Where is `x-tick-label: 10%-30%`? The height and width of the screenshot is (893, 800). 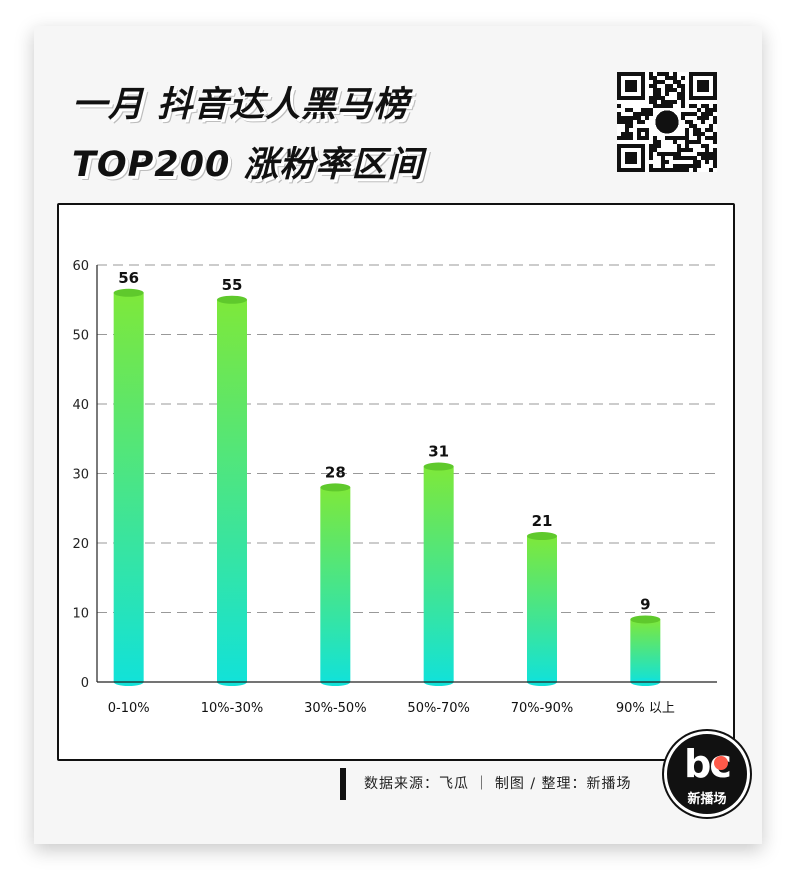
x-tick-label: 10%-30% is located at coordinates (232, 708).